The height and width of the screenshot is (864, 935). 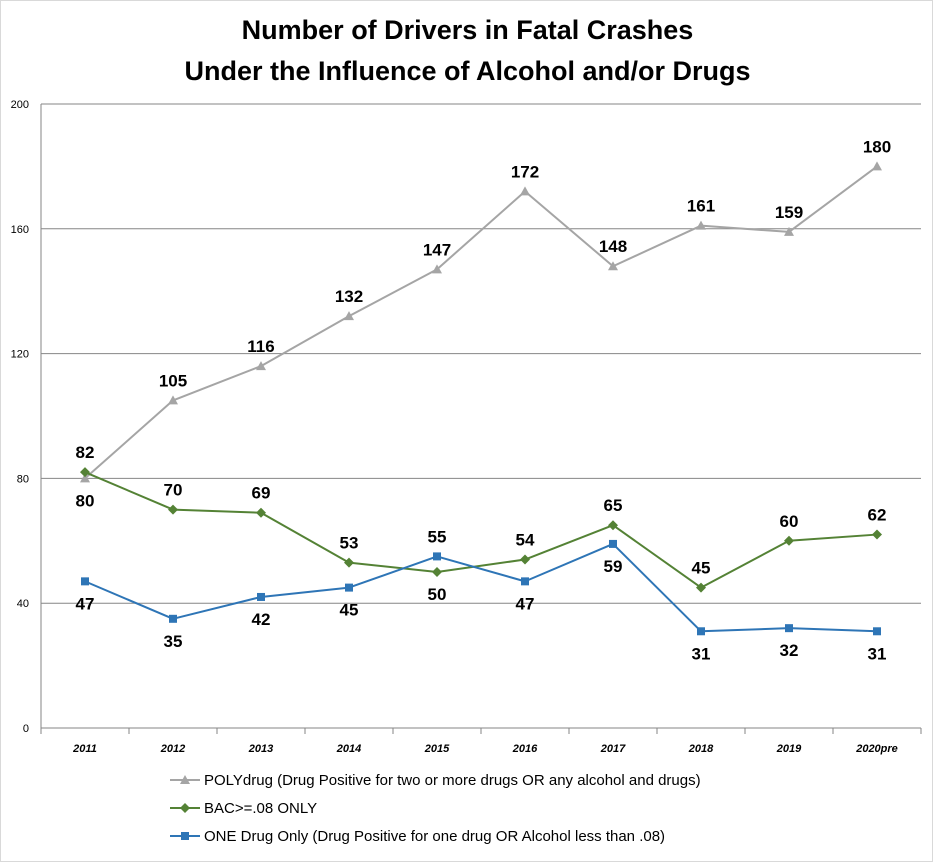 I want to click on data-label-polydrug: 147, so click(x=437, y=249).